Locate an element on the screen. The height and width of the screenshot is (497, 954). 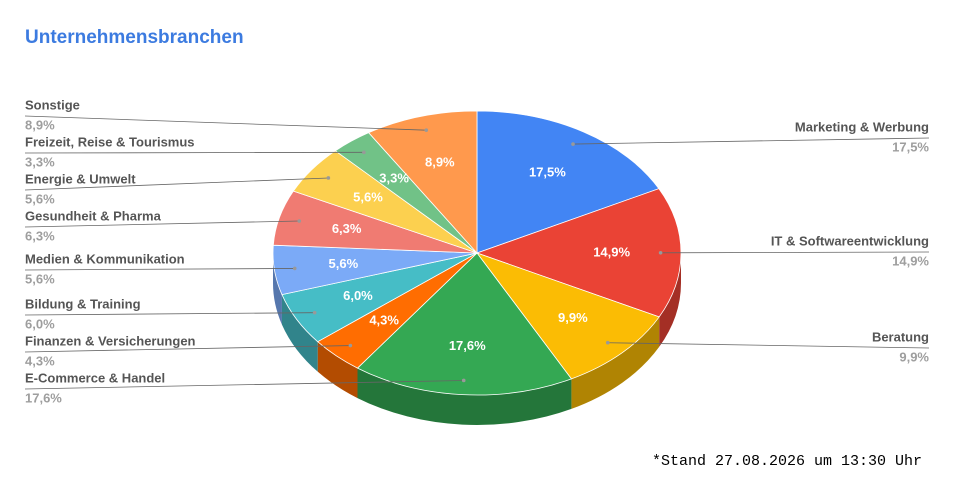
slice-label: 4,3% is located at coordinates (384, 319).